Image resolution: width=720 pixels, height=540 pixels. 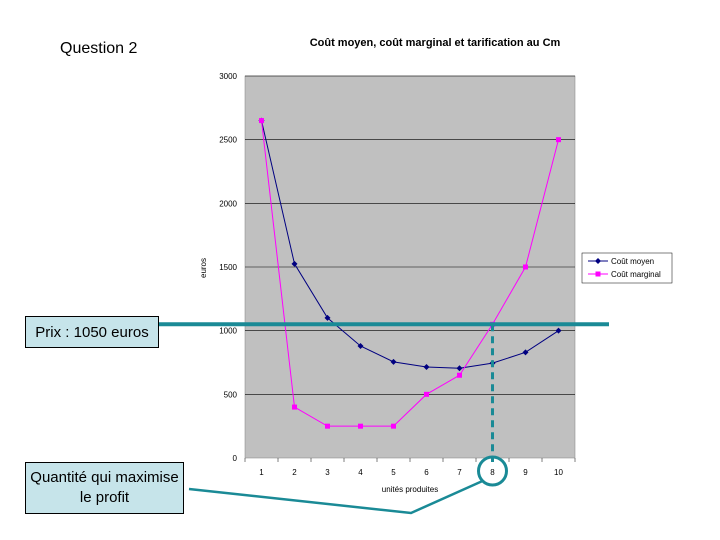 I want to click on optimal-quantity-circle, so click(x=492, y=471).